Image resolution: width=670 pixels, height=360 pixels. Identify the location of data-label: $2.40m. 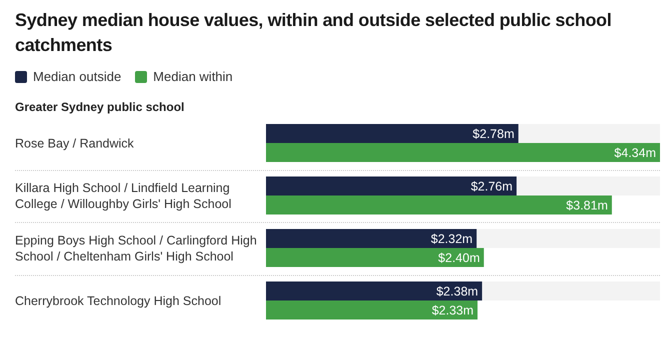
(459, 257).